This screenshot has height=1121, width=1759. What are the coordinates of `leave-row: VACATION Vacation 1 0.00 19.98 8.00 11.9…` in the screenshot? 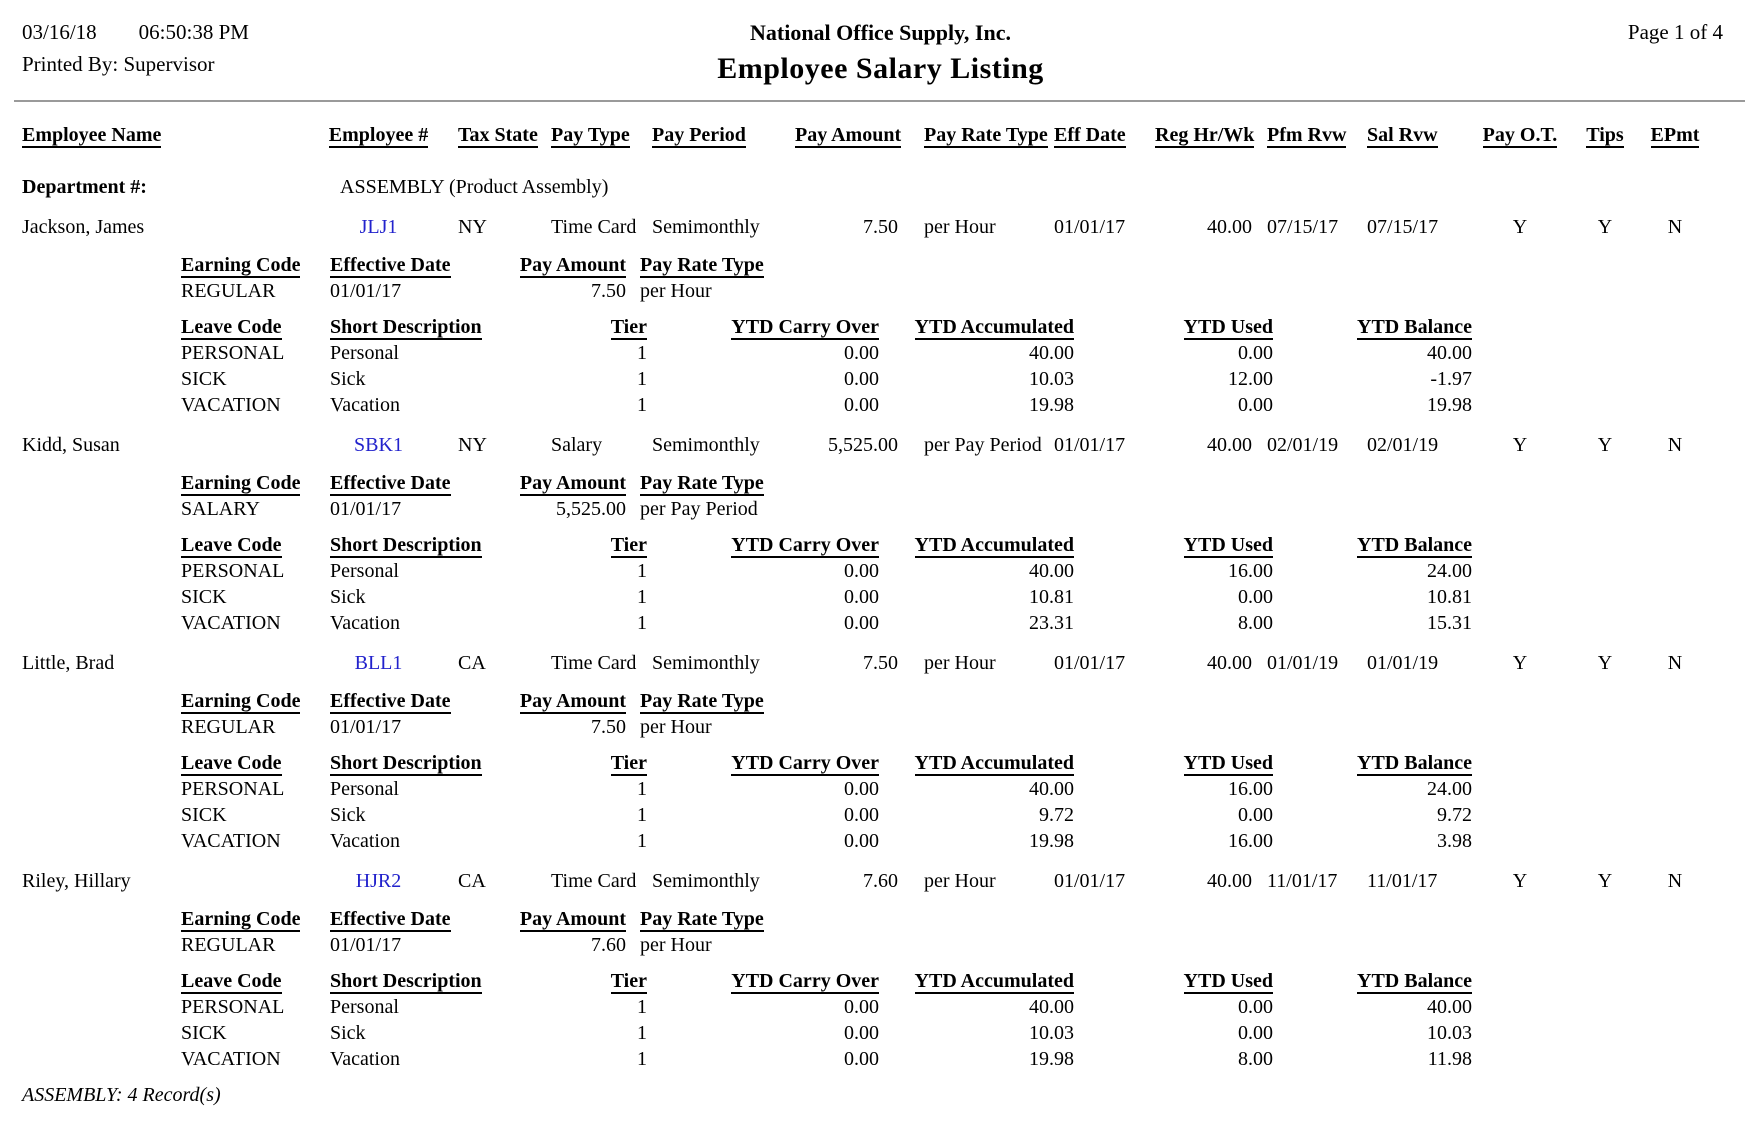 It's located at (960, 1059).